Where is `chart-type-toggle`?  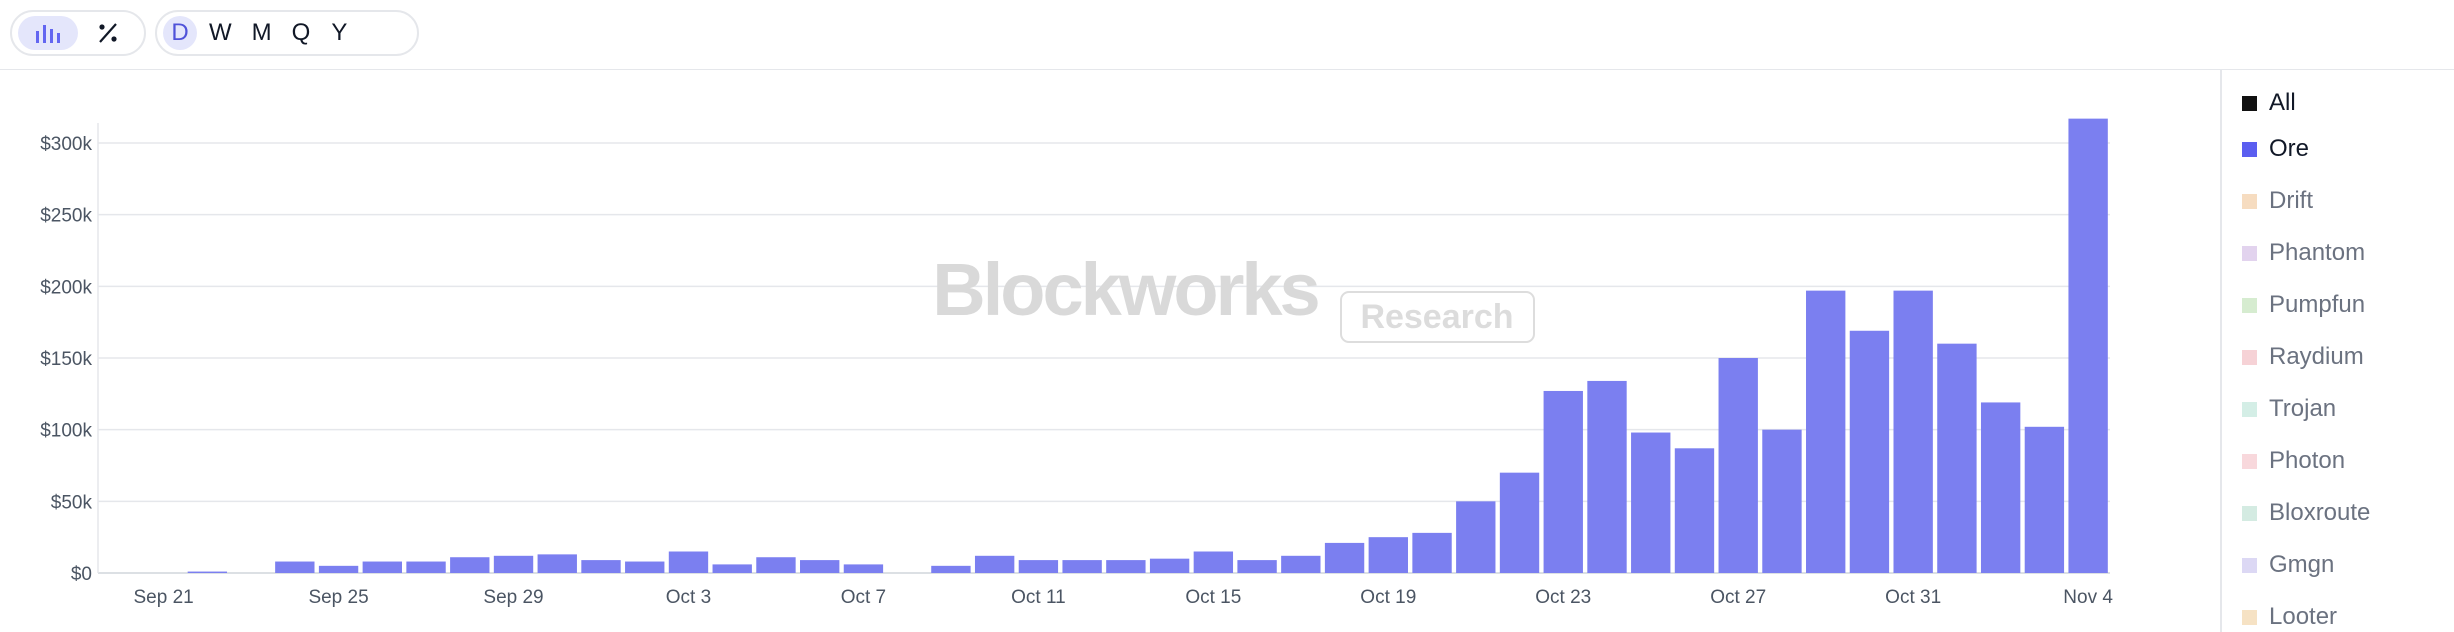
chart-type-toggle is located at coordinates (78, 33).